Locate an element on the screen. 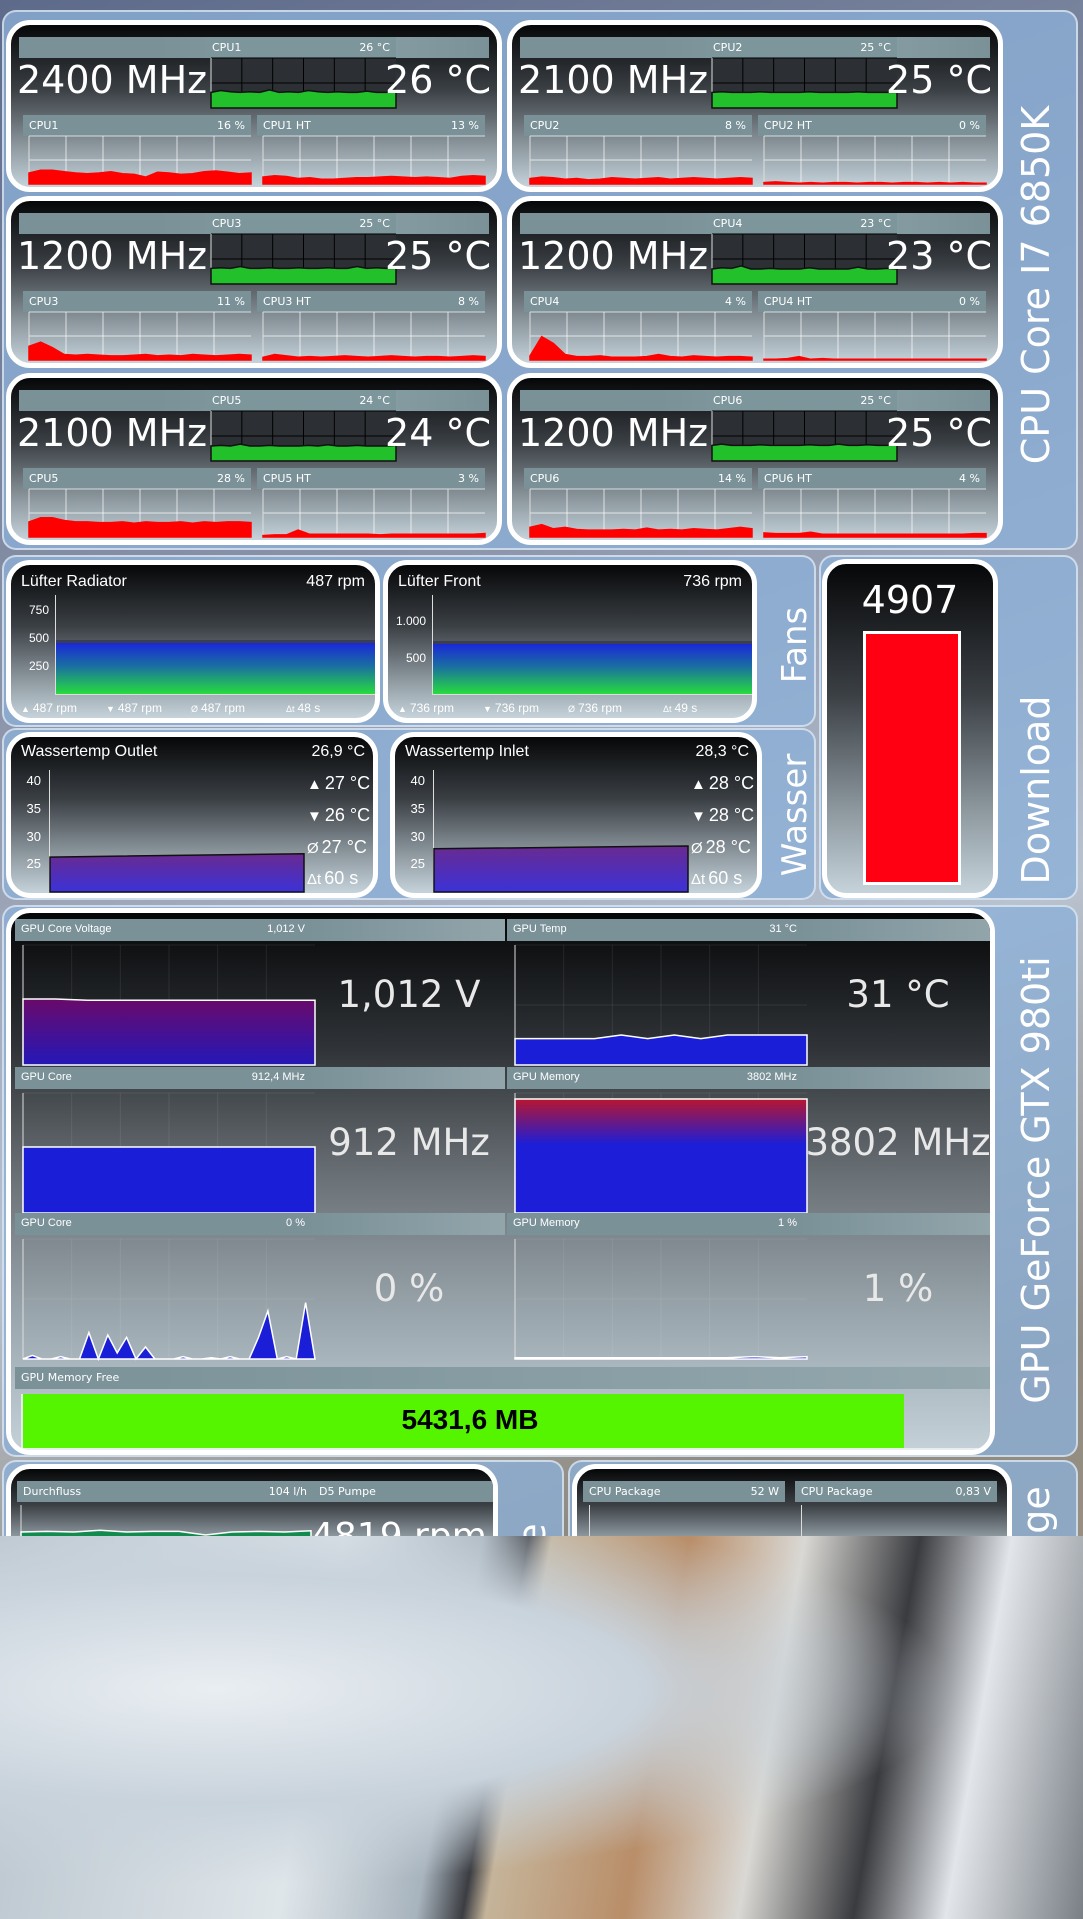 The height and width of the screenshot is (1919, 1083). fan-stat-dt: Δt 48 s is located at coordinates (303, 708).